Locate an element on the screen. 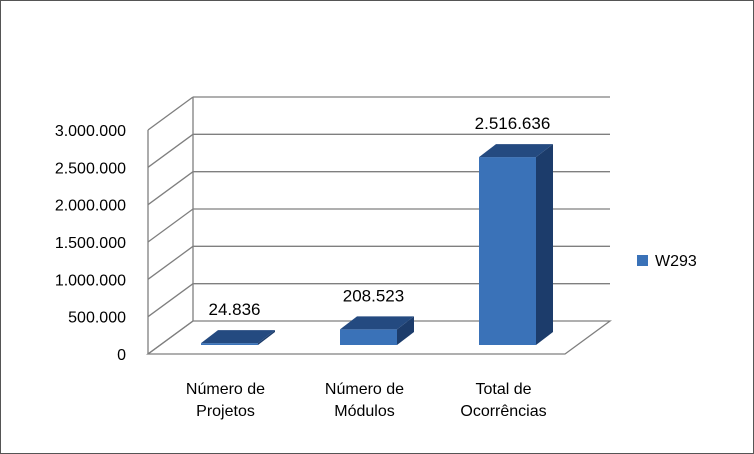  category-label: Módulos is located at coordinates (364, 411).